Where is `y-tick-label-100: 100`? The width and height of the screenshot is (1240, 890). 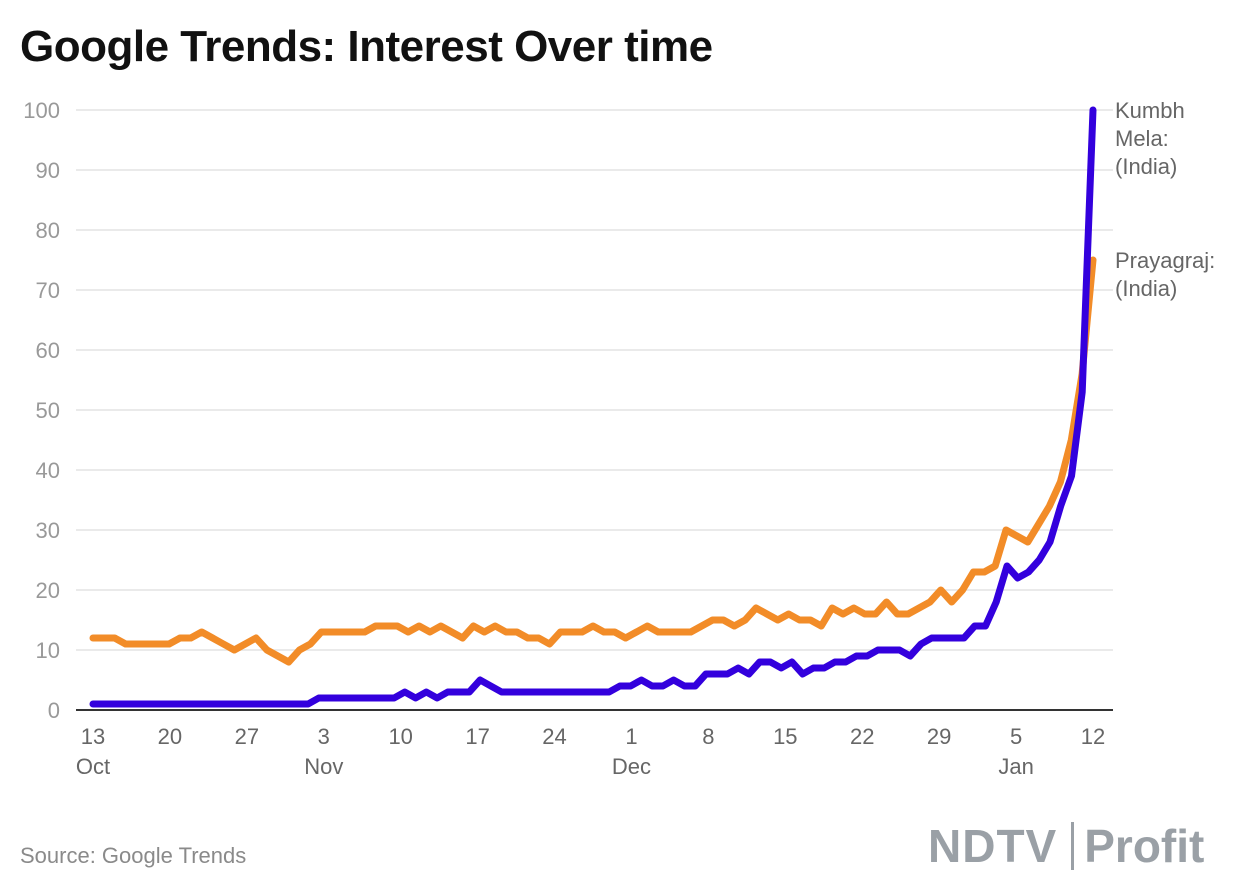
y-tick-label-100: 100 is located at coordinates (41, 110).